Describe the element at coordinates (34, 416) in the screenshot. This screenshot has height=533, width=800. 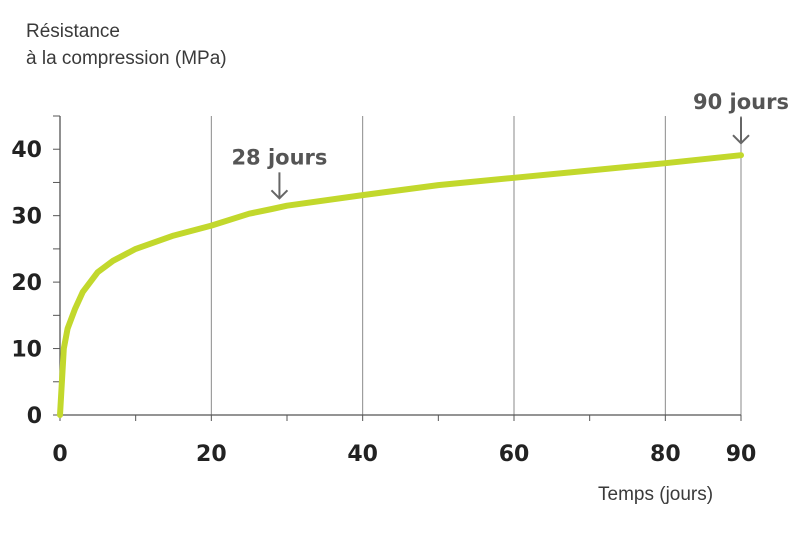
I see `y-tick-label-0: 0` at that location.